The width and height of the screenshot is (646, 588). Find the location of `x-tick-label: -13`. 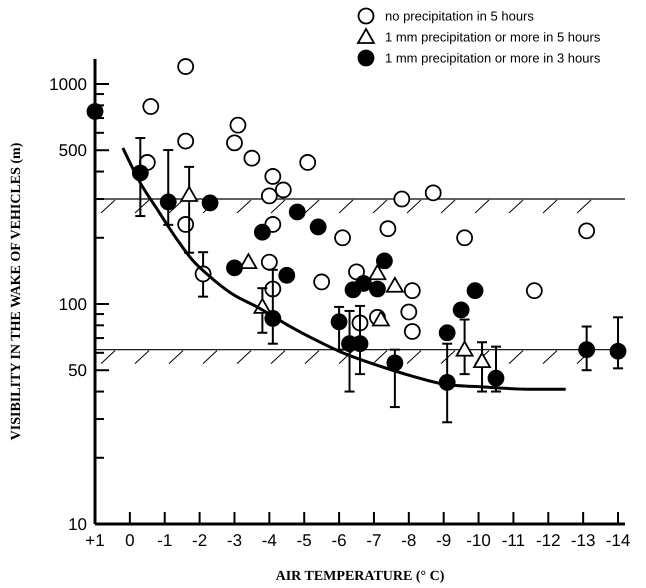

x-tick-label: -13 is located at coordinates (583, 540).